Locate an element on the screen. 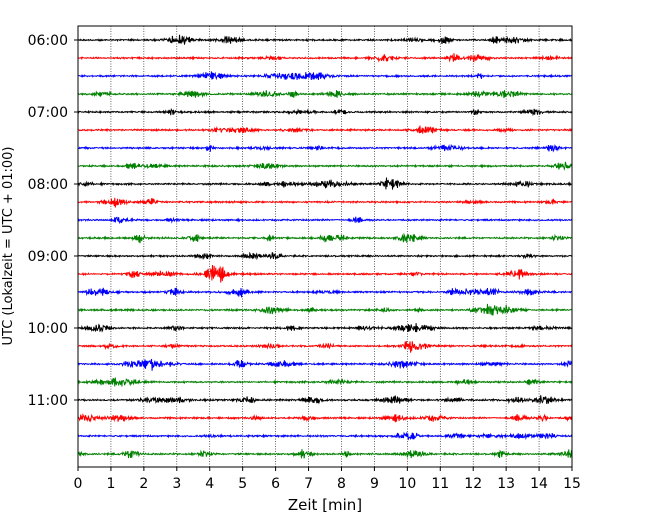 The height and width of the screenshot is (520, 650). y-tick-label-3: 09:00 is located at coordinates (48, 257).